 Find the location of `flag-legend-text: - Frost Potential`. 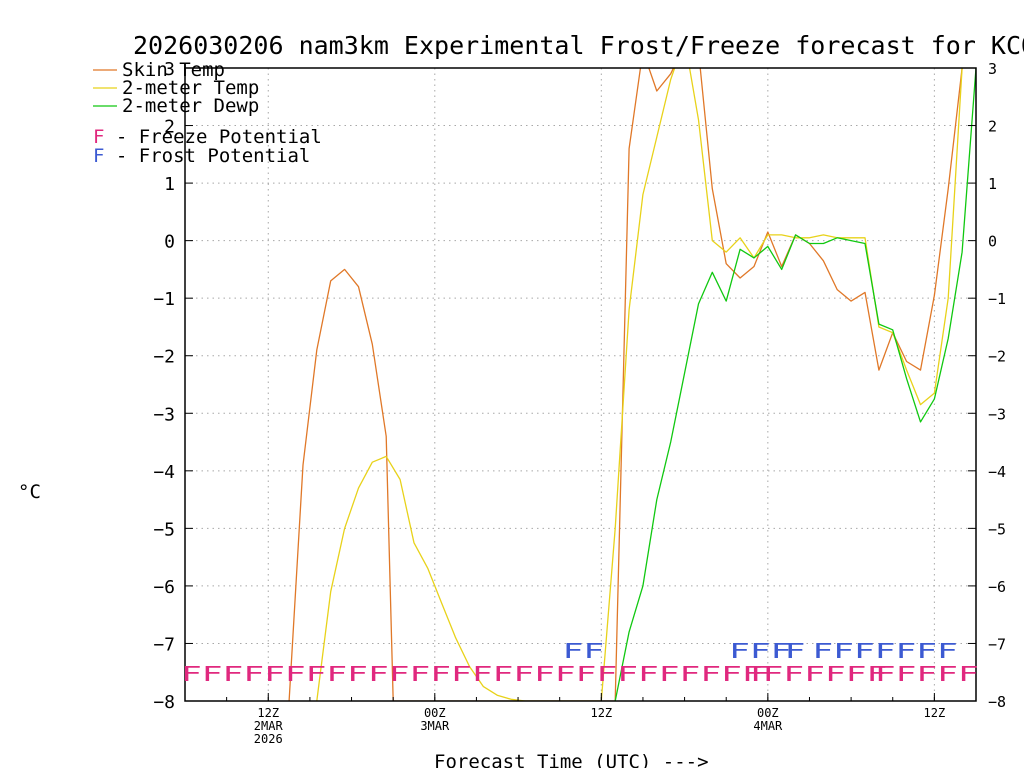

flag-legend-text: - Frost Potential is located at coordinates (207, 156).